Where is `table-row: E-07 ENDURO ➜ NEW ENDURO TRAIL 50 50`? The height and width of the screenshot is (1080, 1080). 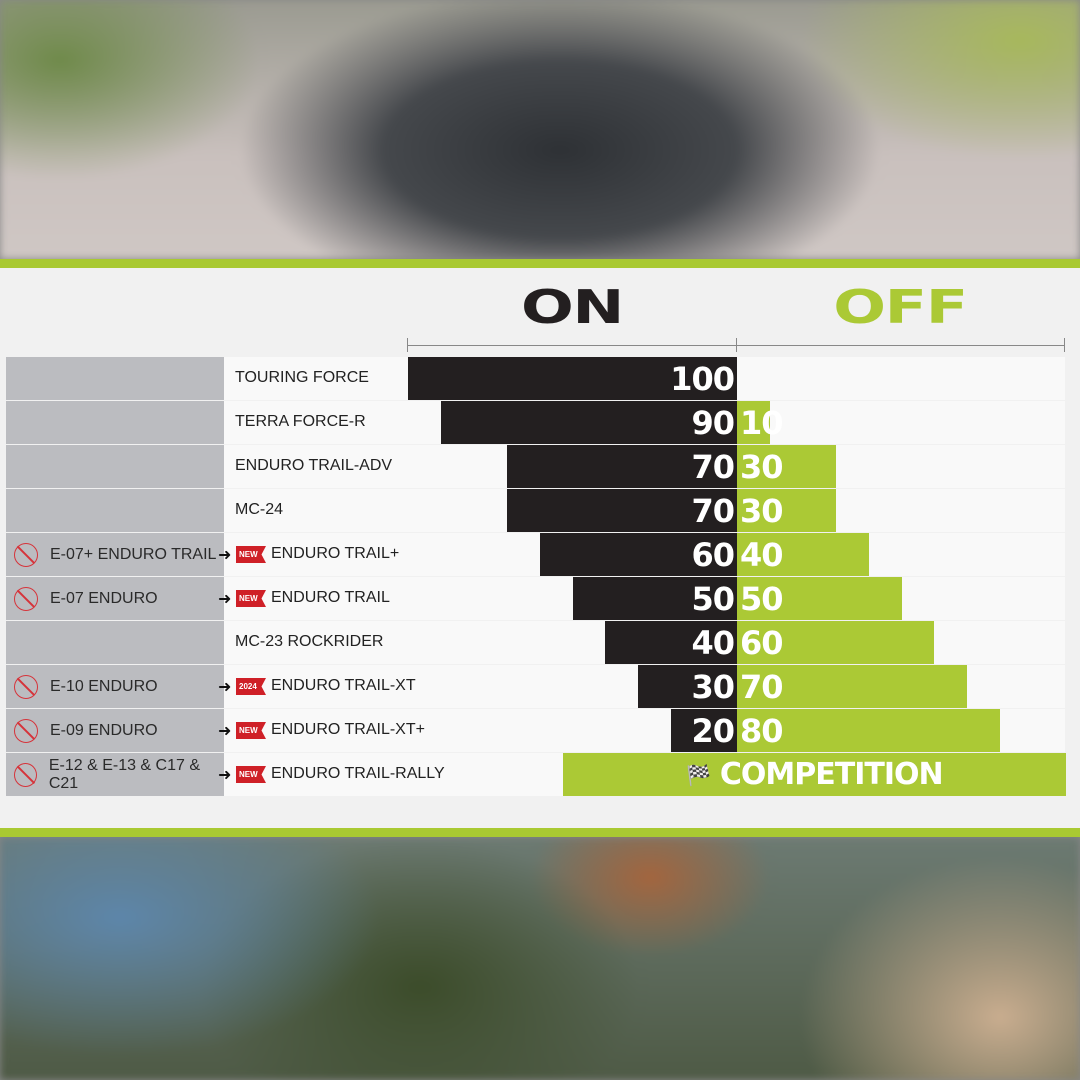
table-row: E-07 ENDURO ➜ NEW ENDURO TRAIL 50 50 is located at coordinates (535, 598).